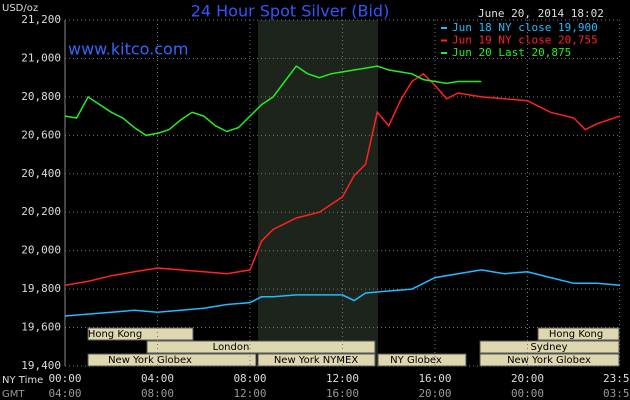 This screenshot has height=400, width=630. I want to click on x-tick-label: 16:00, so click(434, 378).